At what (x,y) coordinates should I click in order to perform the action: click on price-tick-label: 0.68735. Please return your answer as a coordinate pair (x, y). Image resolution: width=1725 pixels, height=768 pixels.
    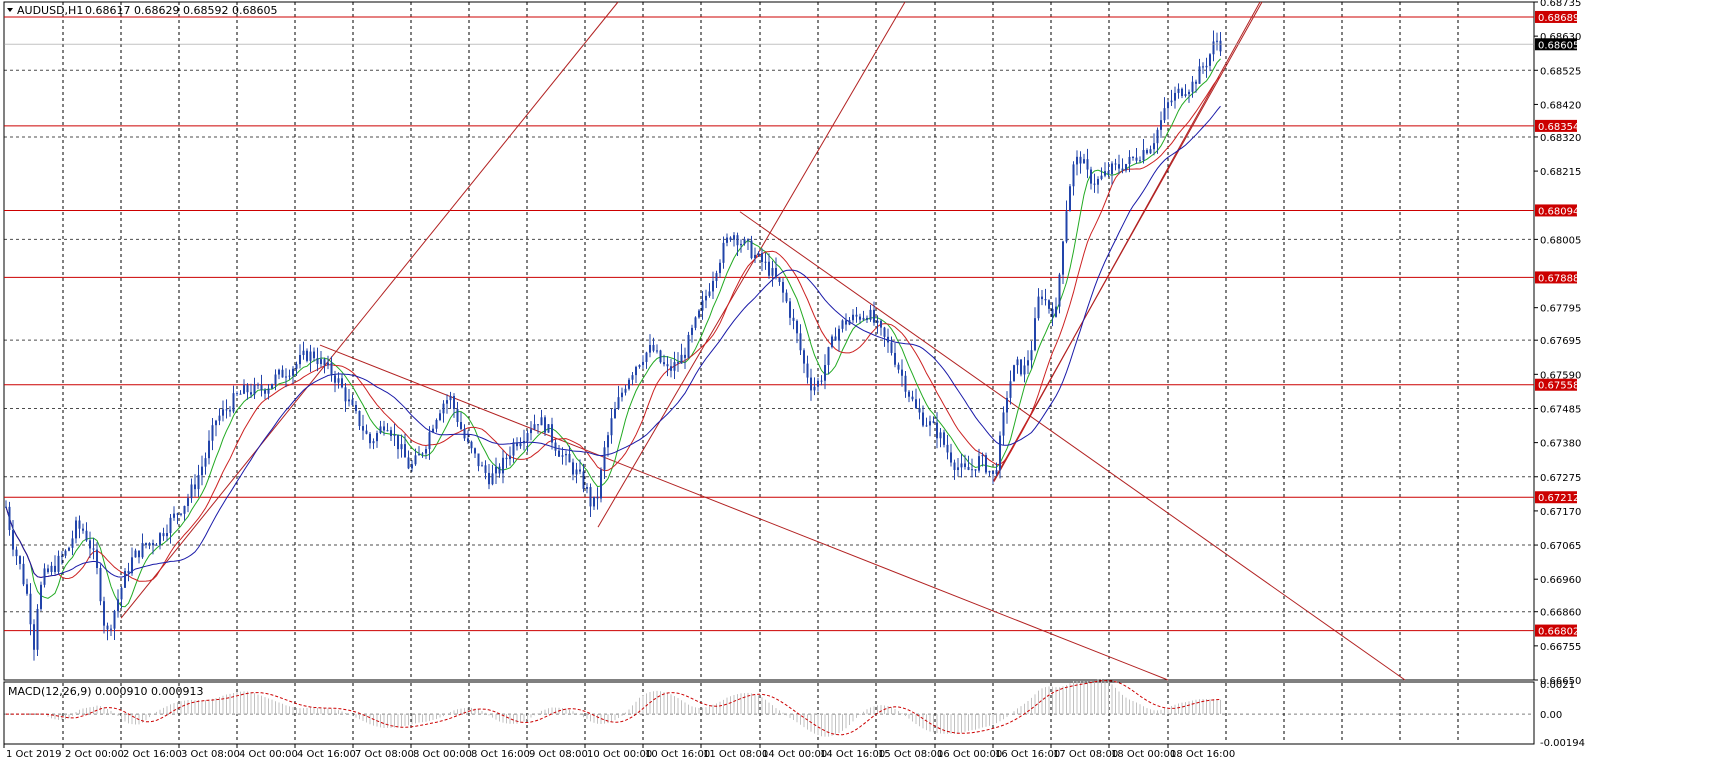
    Looking at the image, I should click on (1560, 4).